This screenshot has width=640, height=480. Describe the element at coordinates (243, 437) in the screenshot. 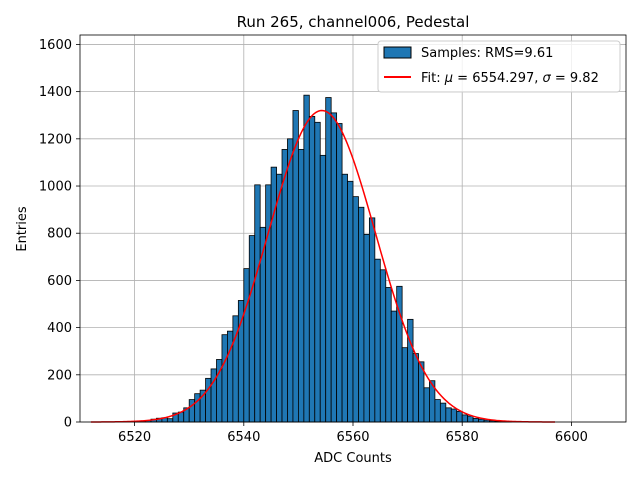

I see `x-tick-label: 6540` at that location.